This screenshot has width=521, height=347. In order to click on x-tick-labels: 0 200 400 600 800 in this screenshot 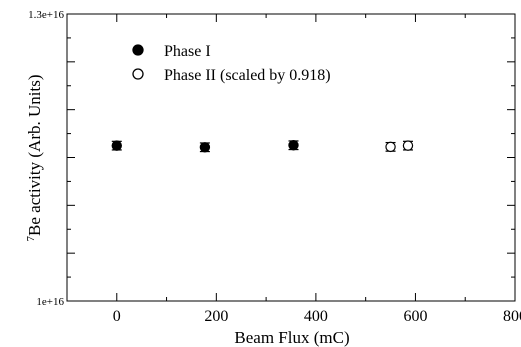, I will do `click(317, 316)`.